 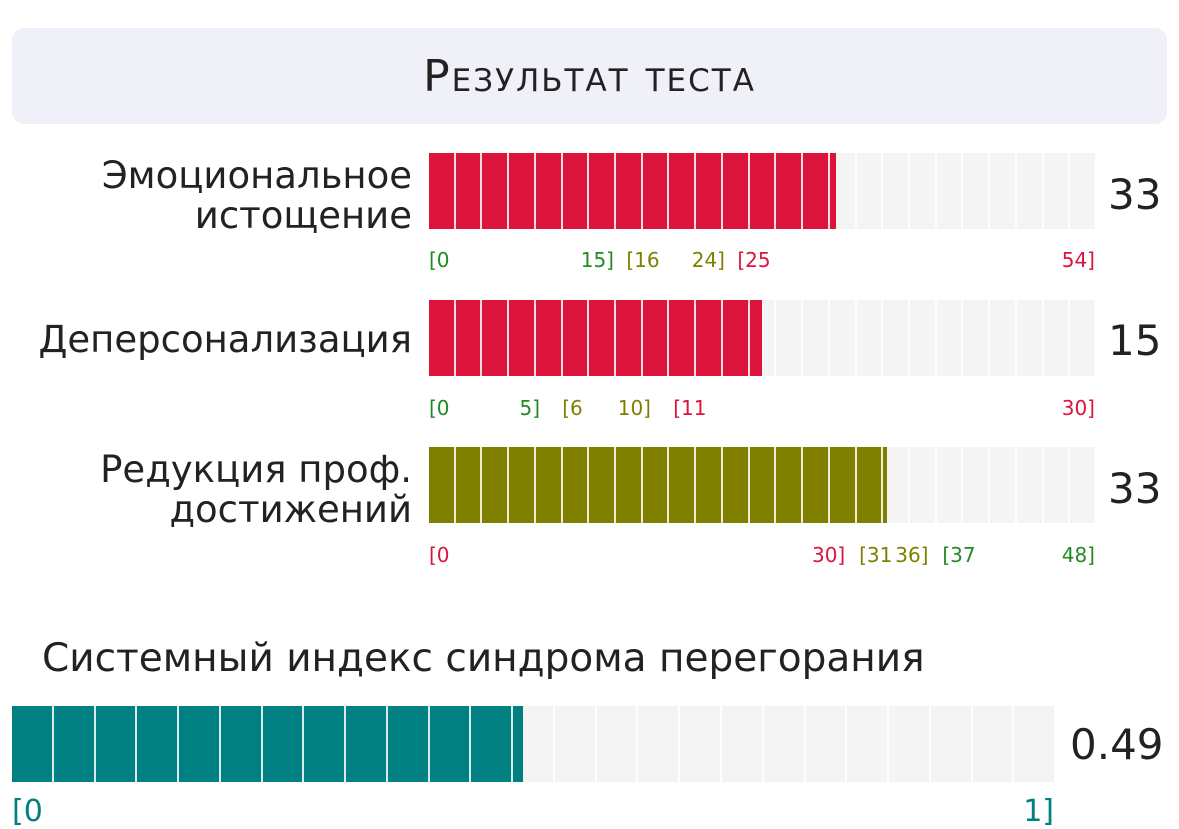 I want to click on tick-label: 36], so click(x=912, y=555).